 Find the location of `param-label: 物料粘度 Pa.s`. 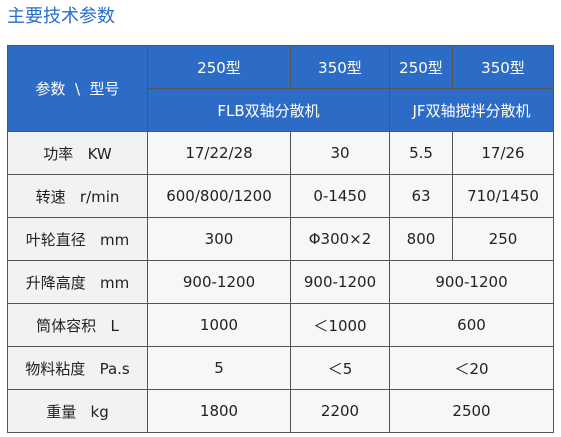

param-label: 物料粘度 Pa.s is located at coordinates (77, 368).